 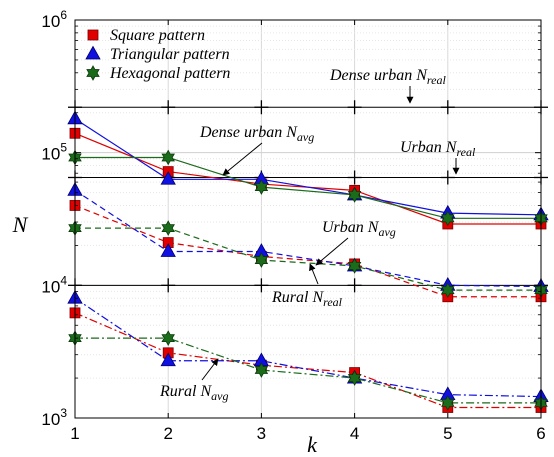 I want to click on legend-marker-hexagram, so click(x=93, y=73).